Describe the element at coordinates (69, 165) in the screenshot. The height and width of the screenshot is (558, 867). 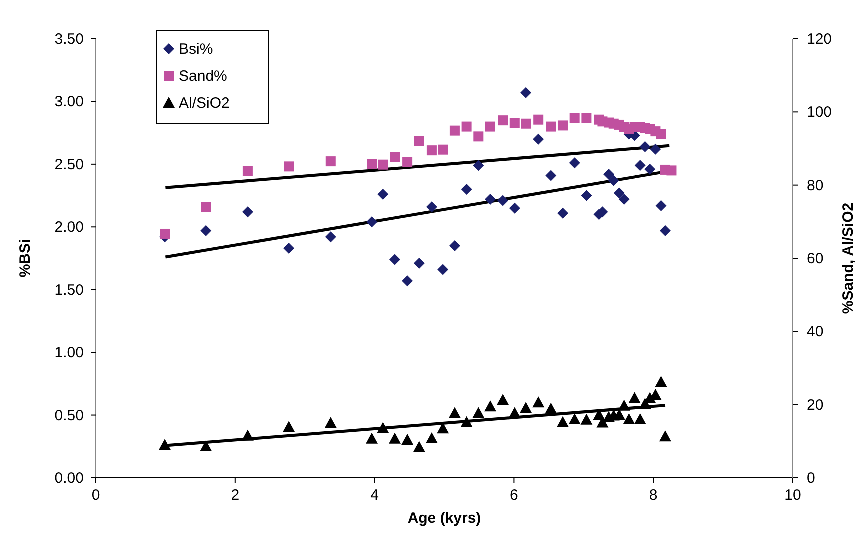
I see `y-tick-label: 2.50` at that location.